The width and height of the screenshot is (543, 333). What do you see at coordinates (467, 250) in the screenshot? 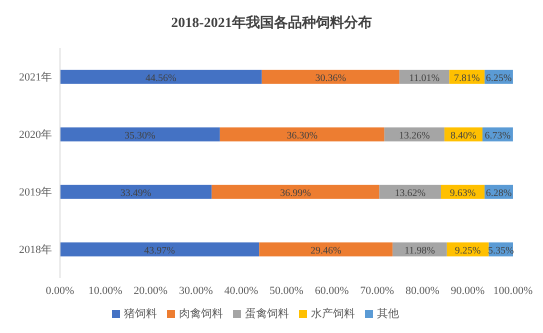
I see `data-label: 9.25%` at bounding box center [467, 250].